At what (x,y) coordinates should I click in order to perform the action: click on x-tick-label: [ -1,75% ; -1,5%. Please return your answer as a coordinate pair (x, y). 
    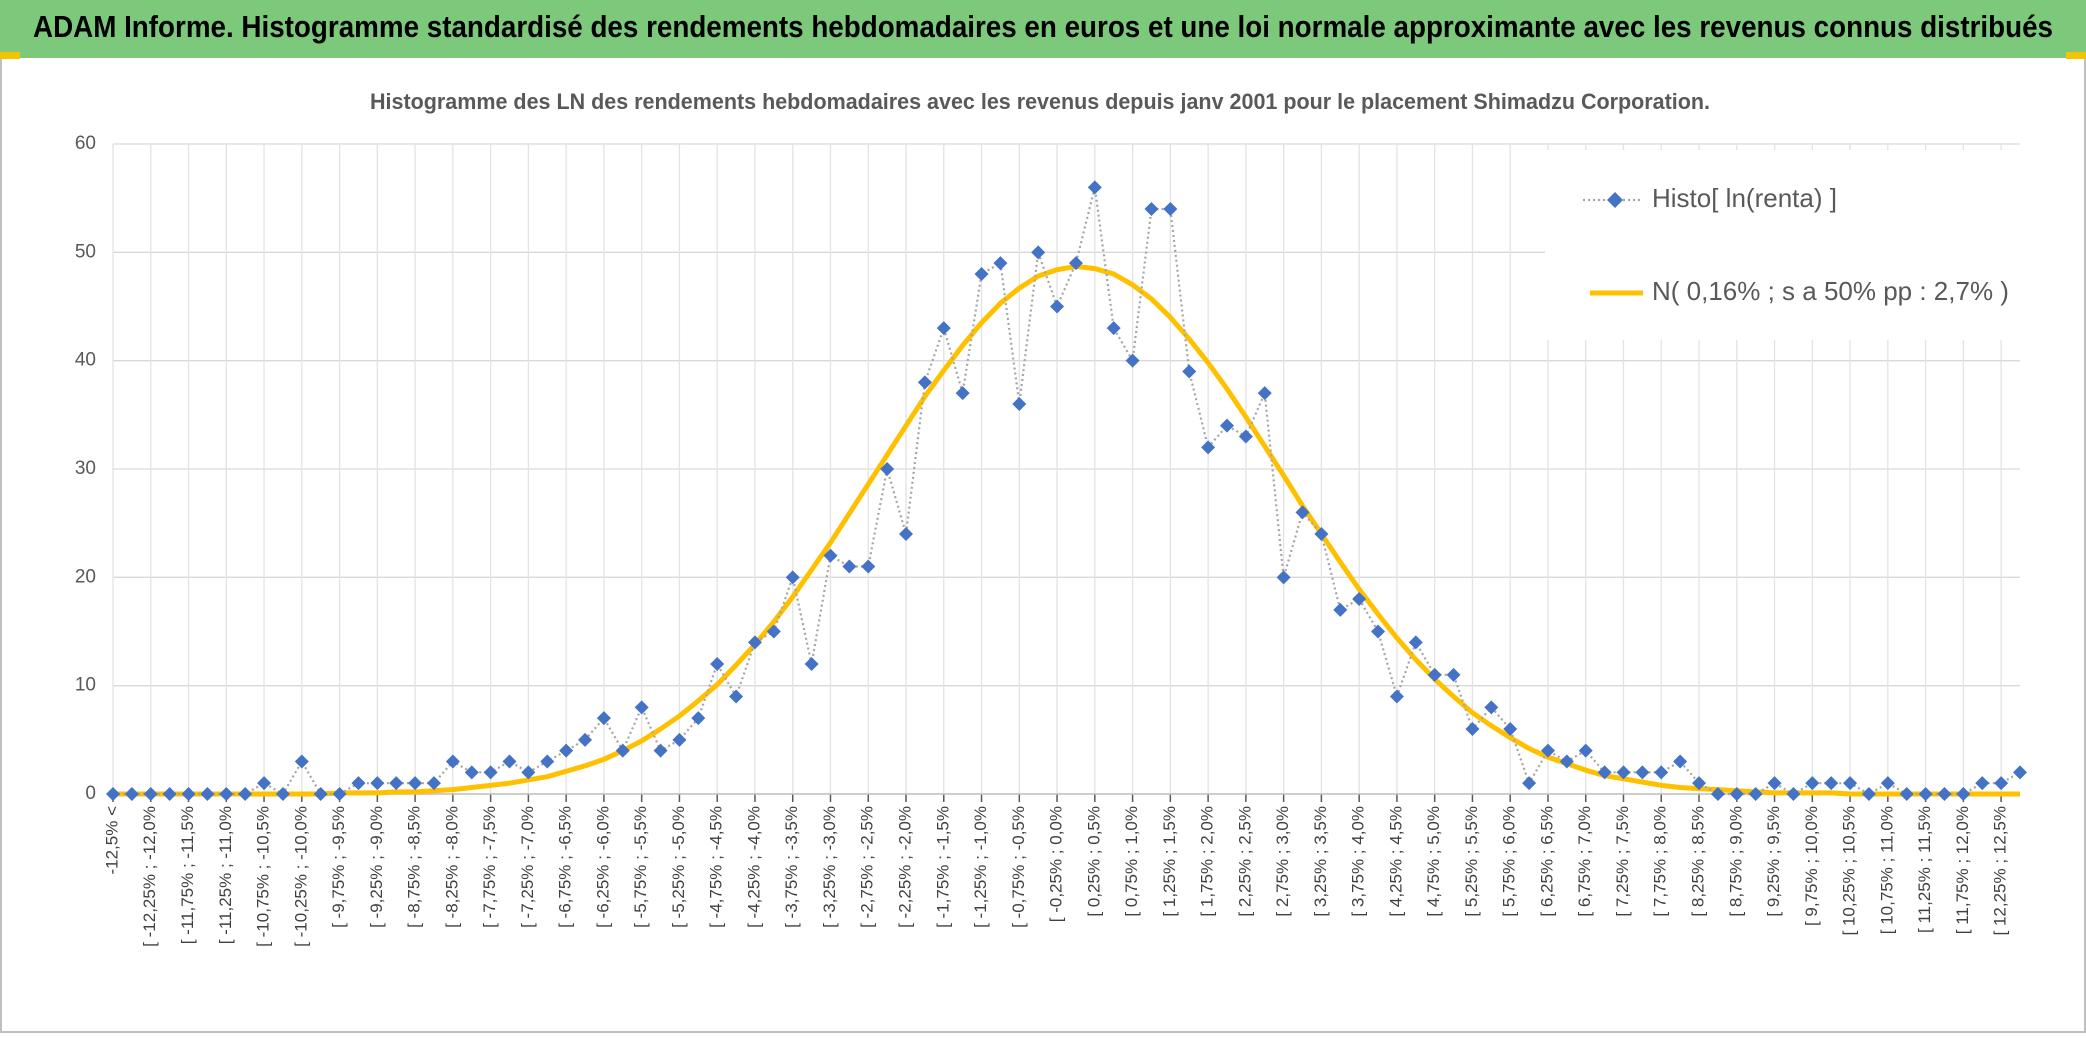
    Looking at the image, I should click on (942, 867).